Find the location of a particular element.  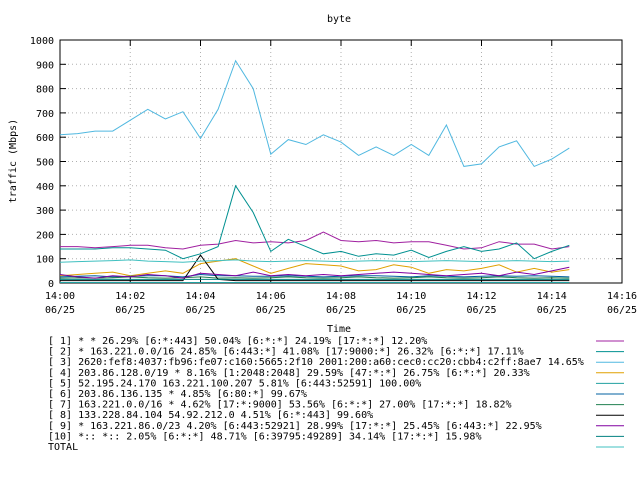

legend-label: TOTAL is located at coordinates (63, 447).